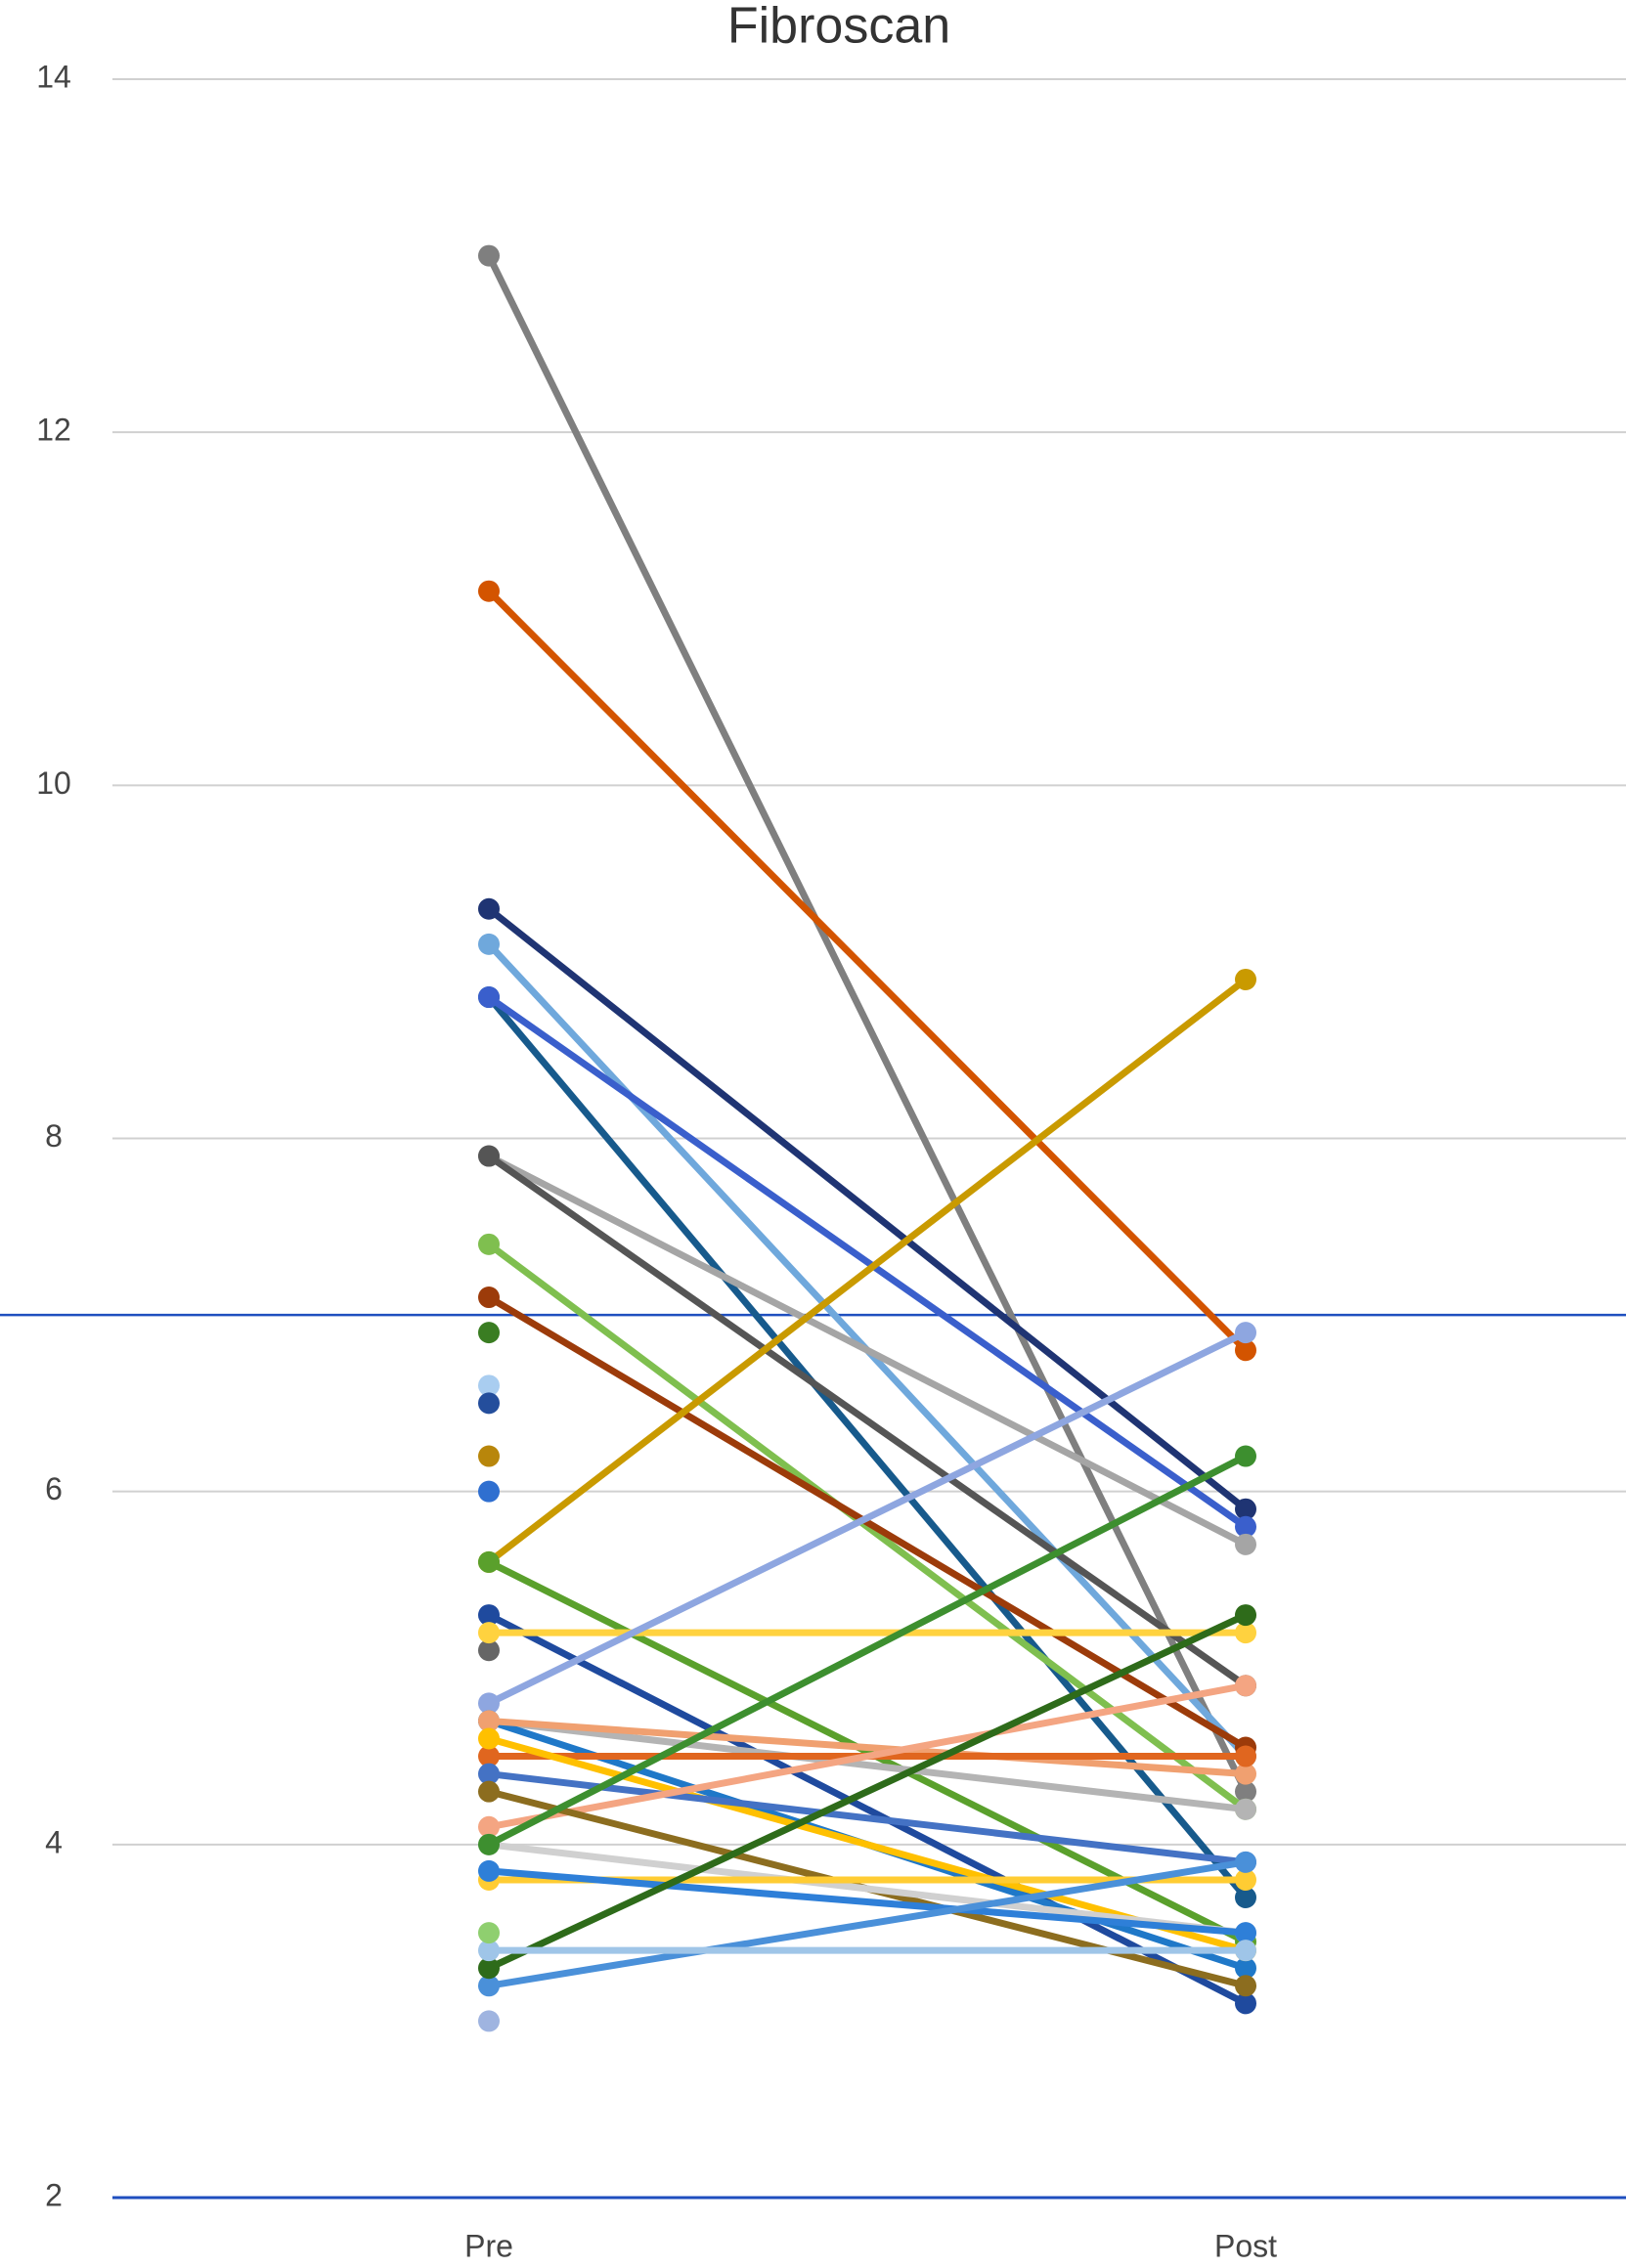 The width and height of the screenshot is (1626, 2268). I want to click on y-tick-label: 14, so click(53, 76).